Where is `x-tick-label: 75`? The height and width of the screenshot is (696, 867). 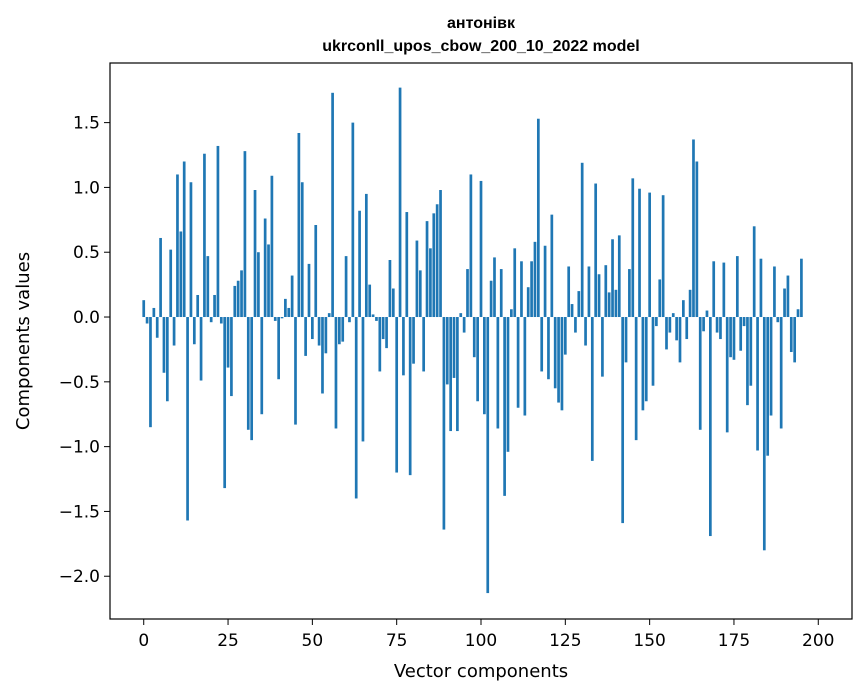
x-tick-label: 75 is located at coordinates (397, 641).